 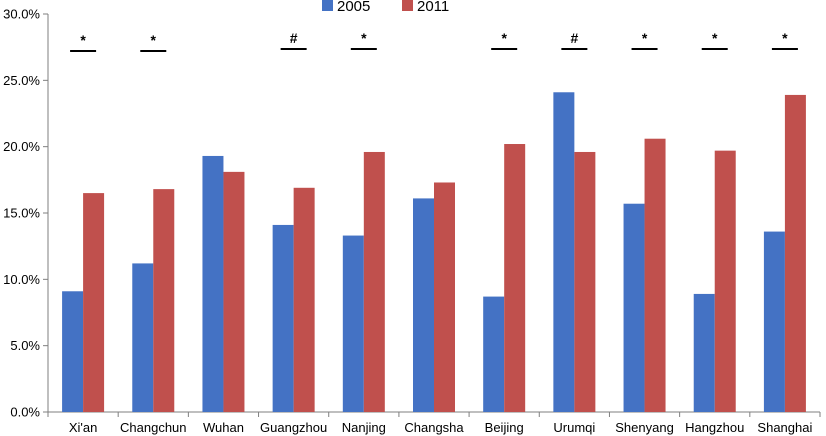 What do you see at coordinates (83, 427) in the screenshot?
I see `x-category-label: Xi'an` at bounding box center [83, 427].